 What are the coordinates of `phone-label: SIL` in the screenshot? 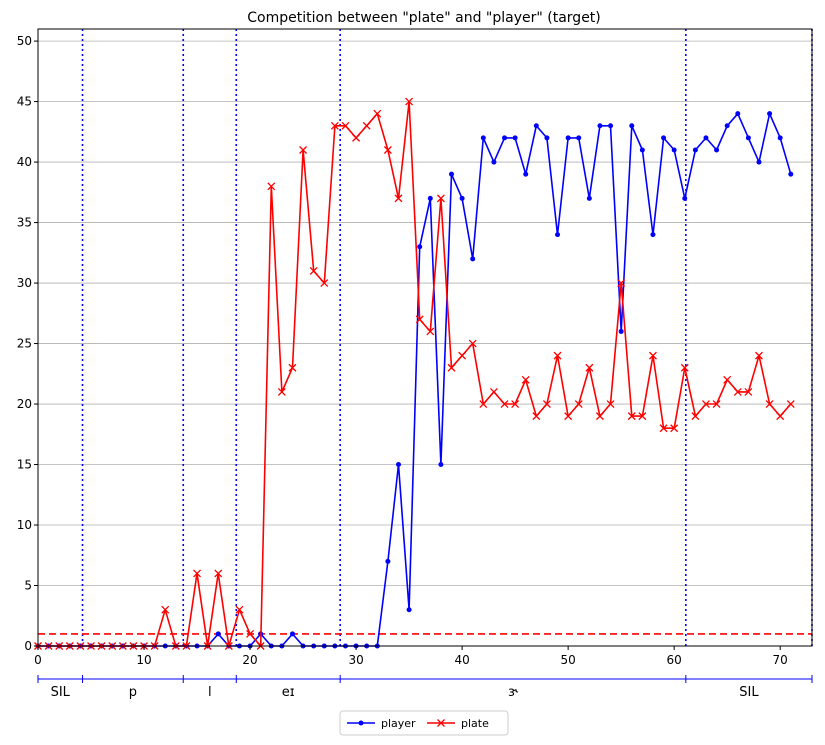 It's located at (61, 692).